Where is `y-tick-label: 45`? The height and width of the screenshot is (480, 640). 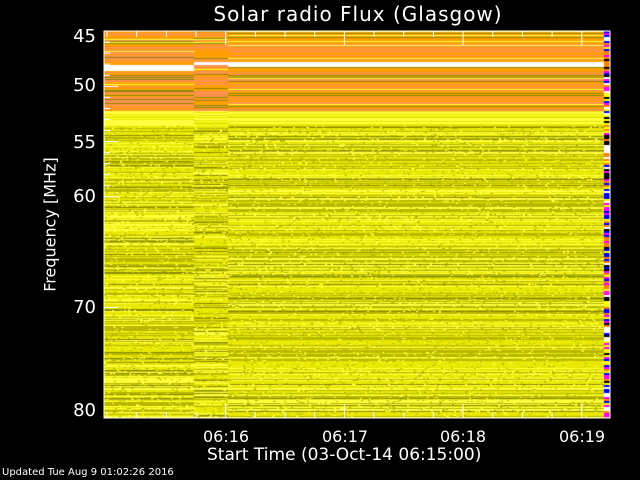 y-tick-label: 45 is located at coordinates (84, 36).